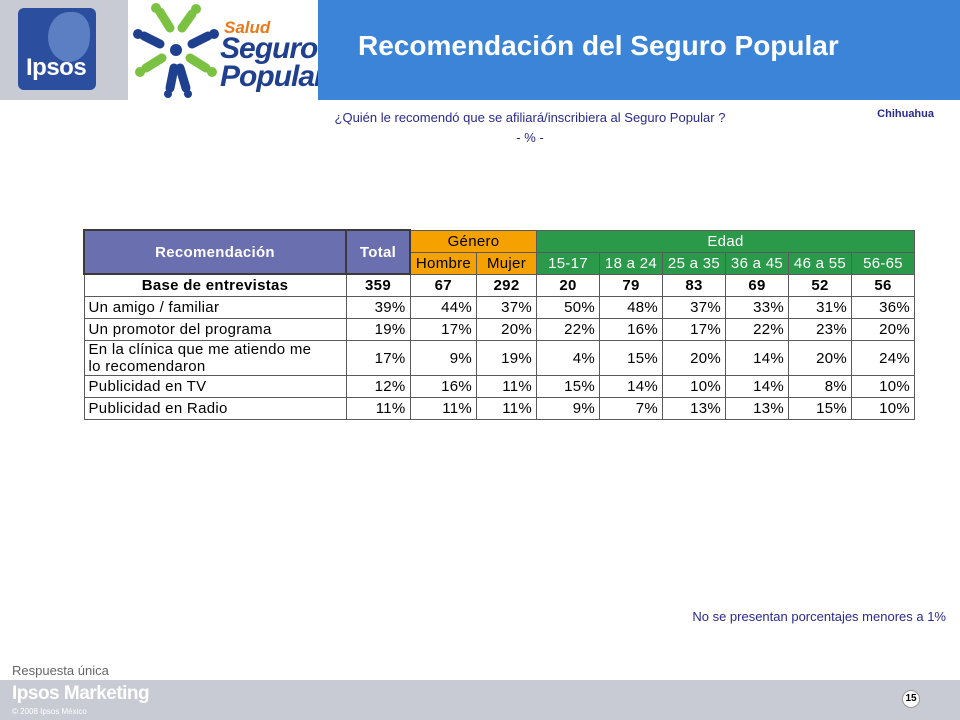  Describe the element at coordinates (820, 329) in the screenshot. I see `table-cell: 23%` at that location.